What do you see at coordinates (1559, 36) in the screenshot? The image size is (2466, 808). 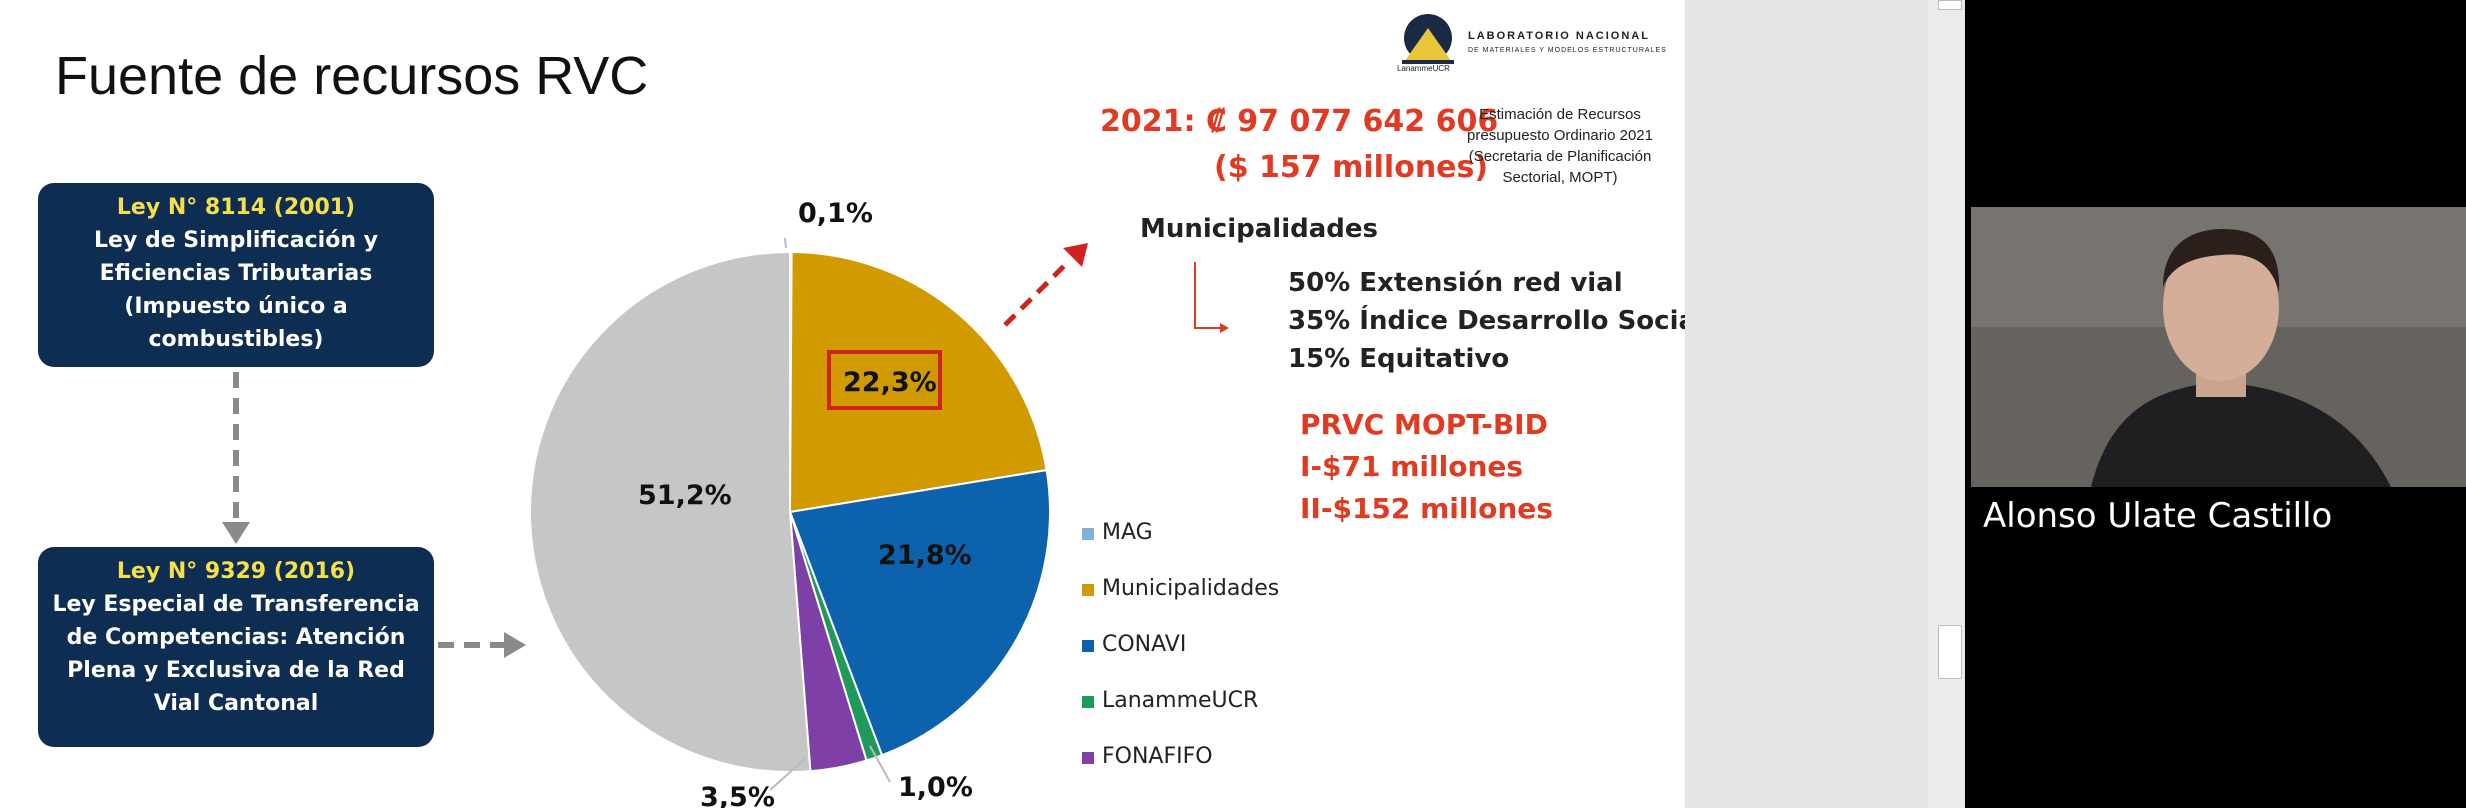 I see `logo-org-name: LABORATORIO NACIONAL` at bounding box center [1559, 36].